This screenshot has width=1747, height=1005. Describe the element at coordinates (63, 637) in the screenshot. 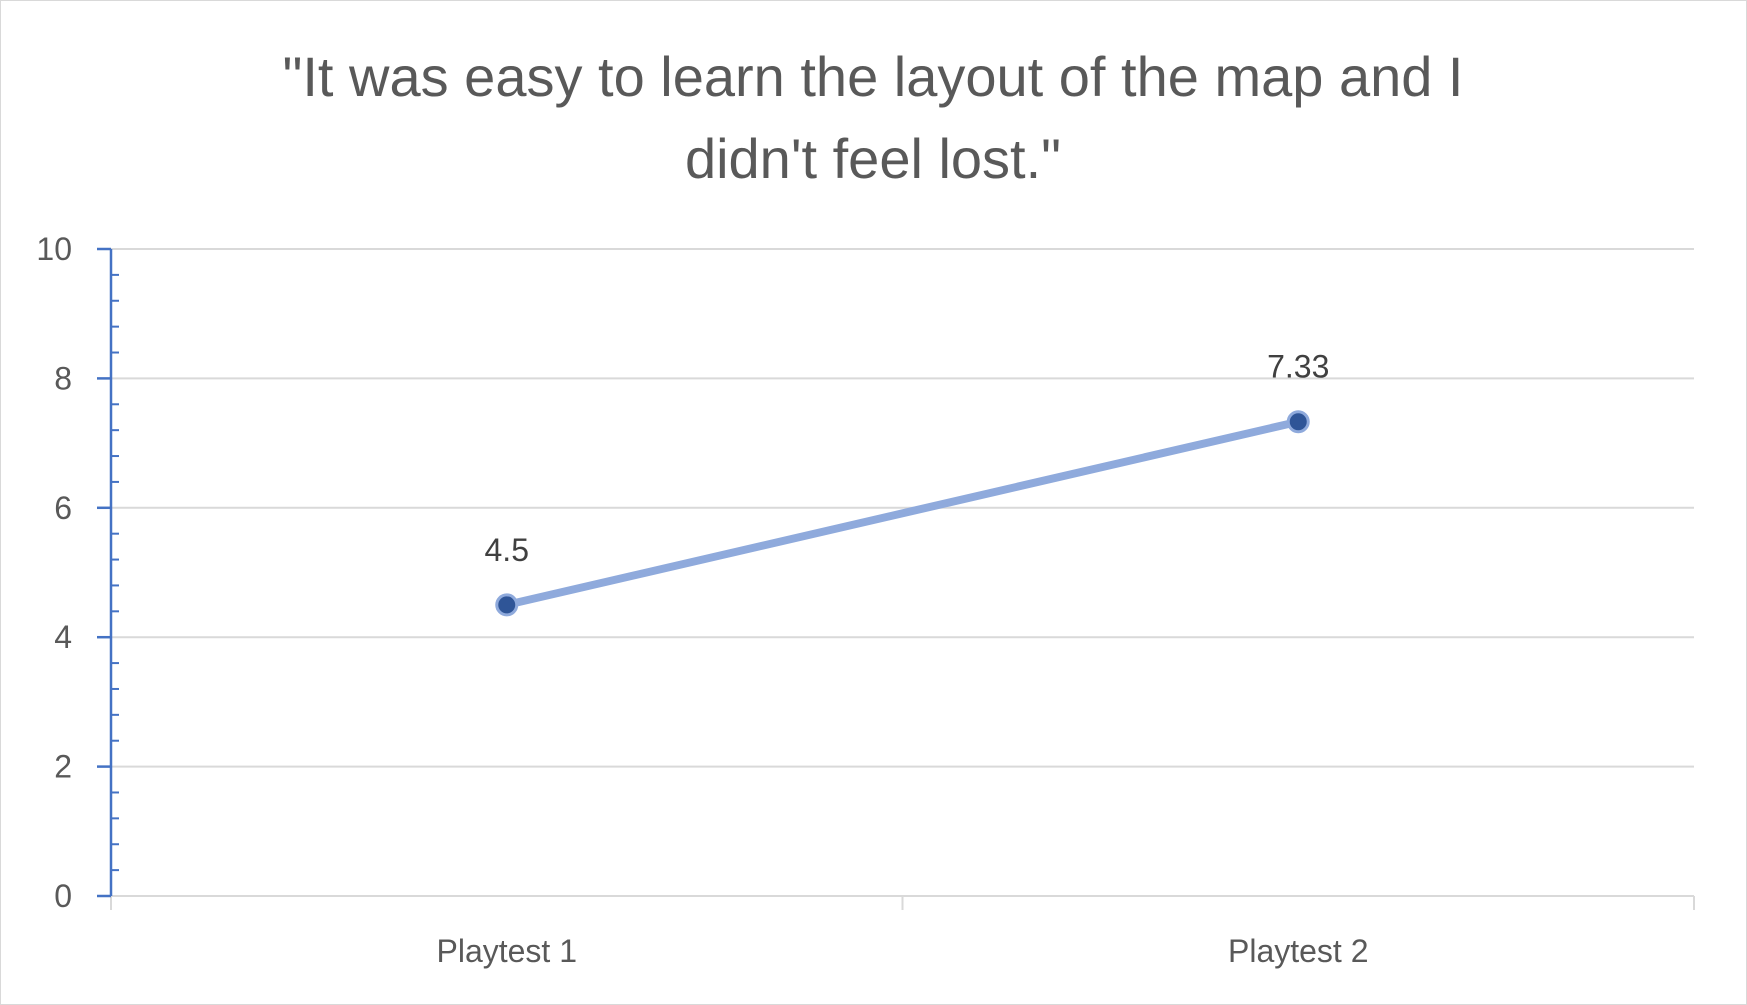

I see `y-tick-label-4: 4` at that location.